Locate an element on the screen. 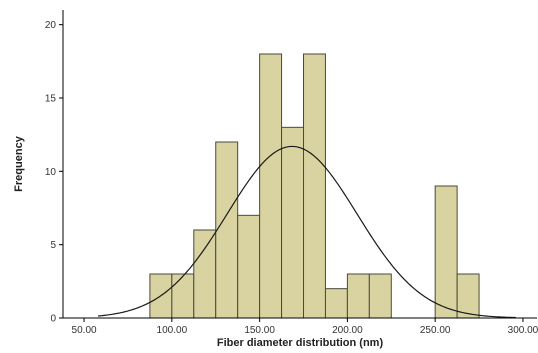 This screenshot has height=353, width=538. x-tick-label: 50.00 is located at coordinates (84, 330).